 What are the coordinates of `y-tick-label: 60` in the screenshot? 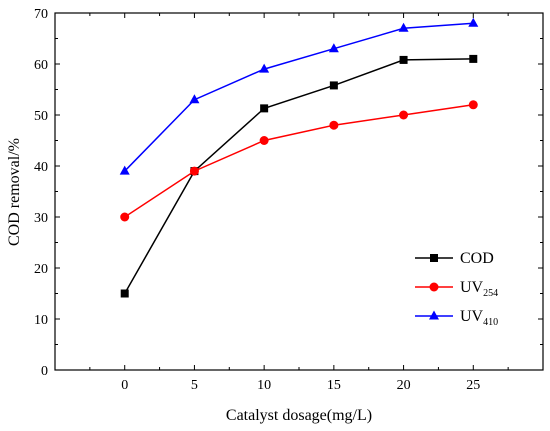 It's located at (41, 65).